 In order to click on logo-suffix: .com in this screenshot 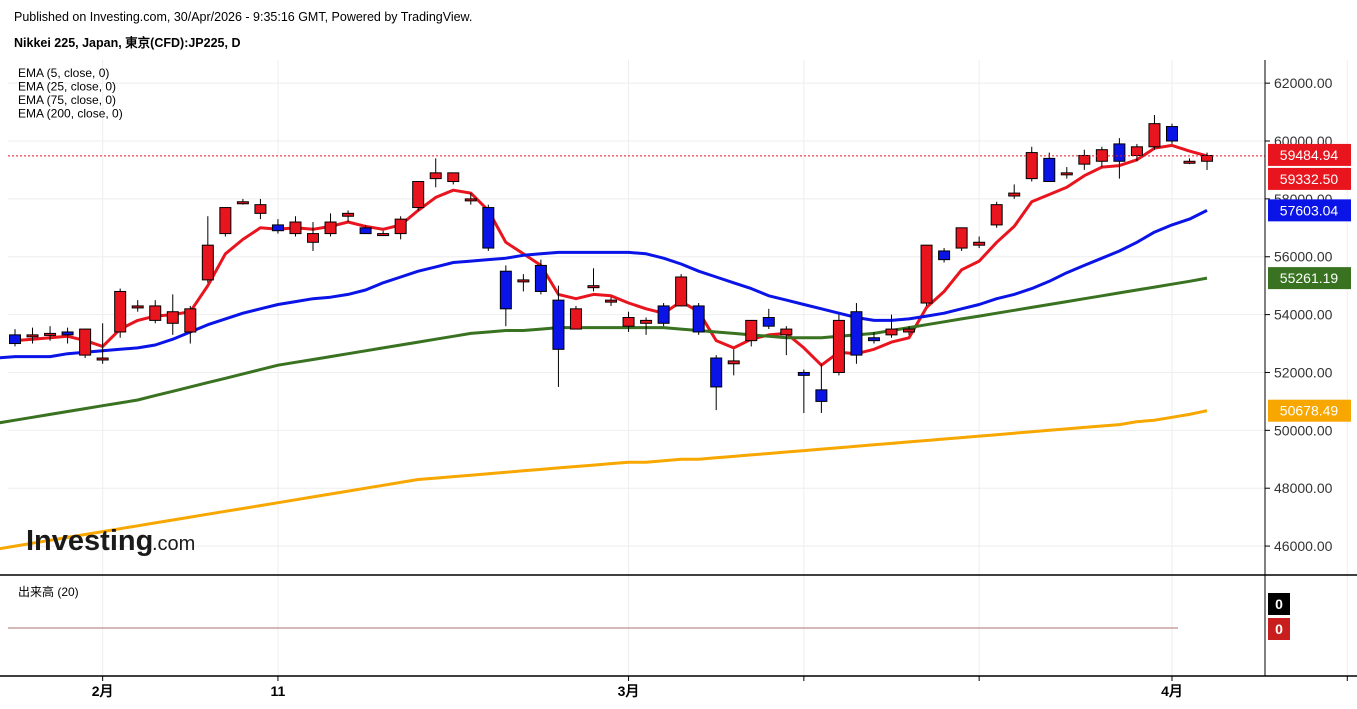, I will do `click(173, 544)`.